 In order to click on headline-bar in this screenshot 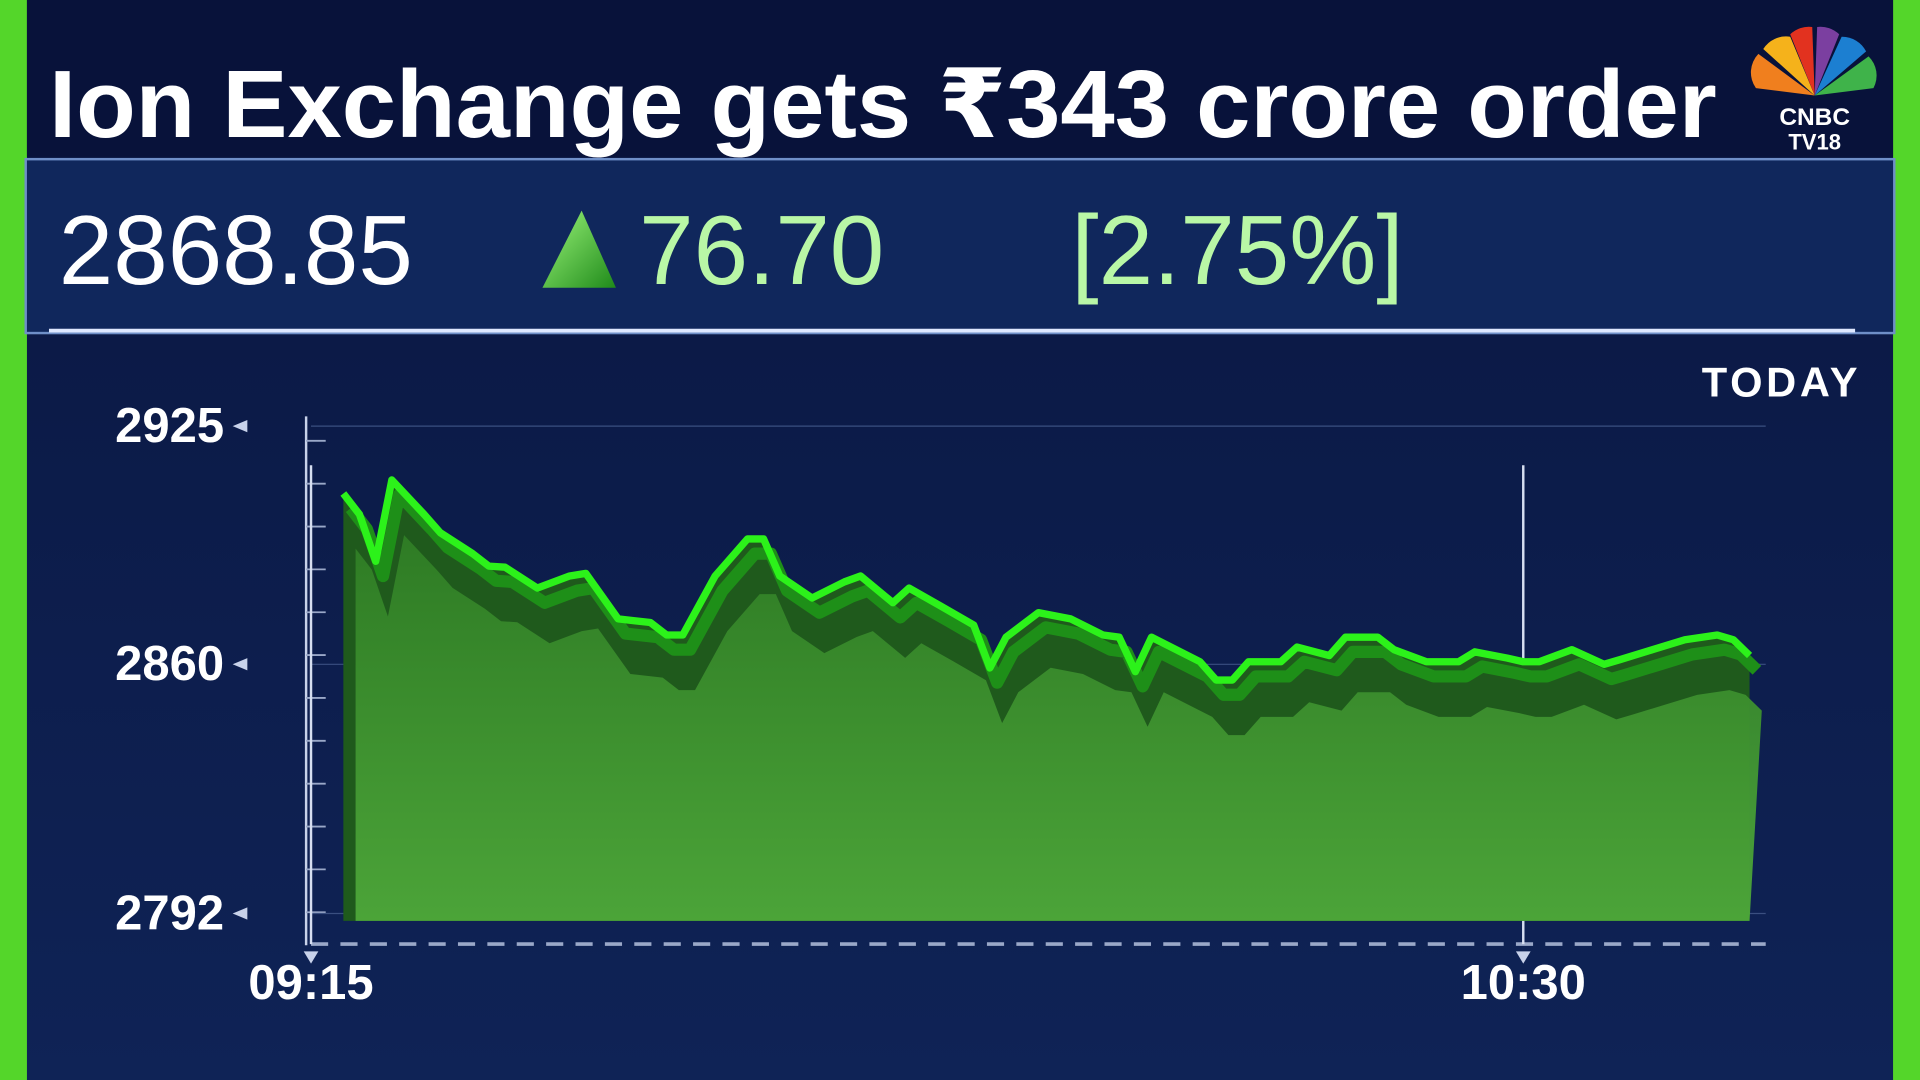, I will do `click(960, 78)`.